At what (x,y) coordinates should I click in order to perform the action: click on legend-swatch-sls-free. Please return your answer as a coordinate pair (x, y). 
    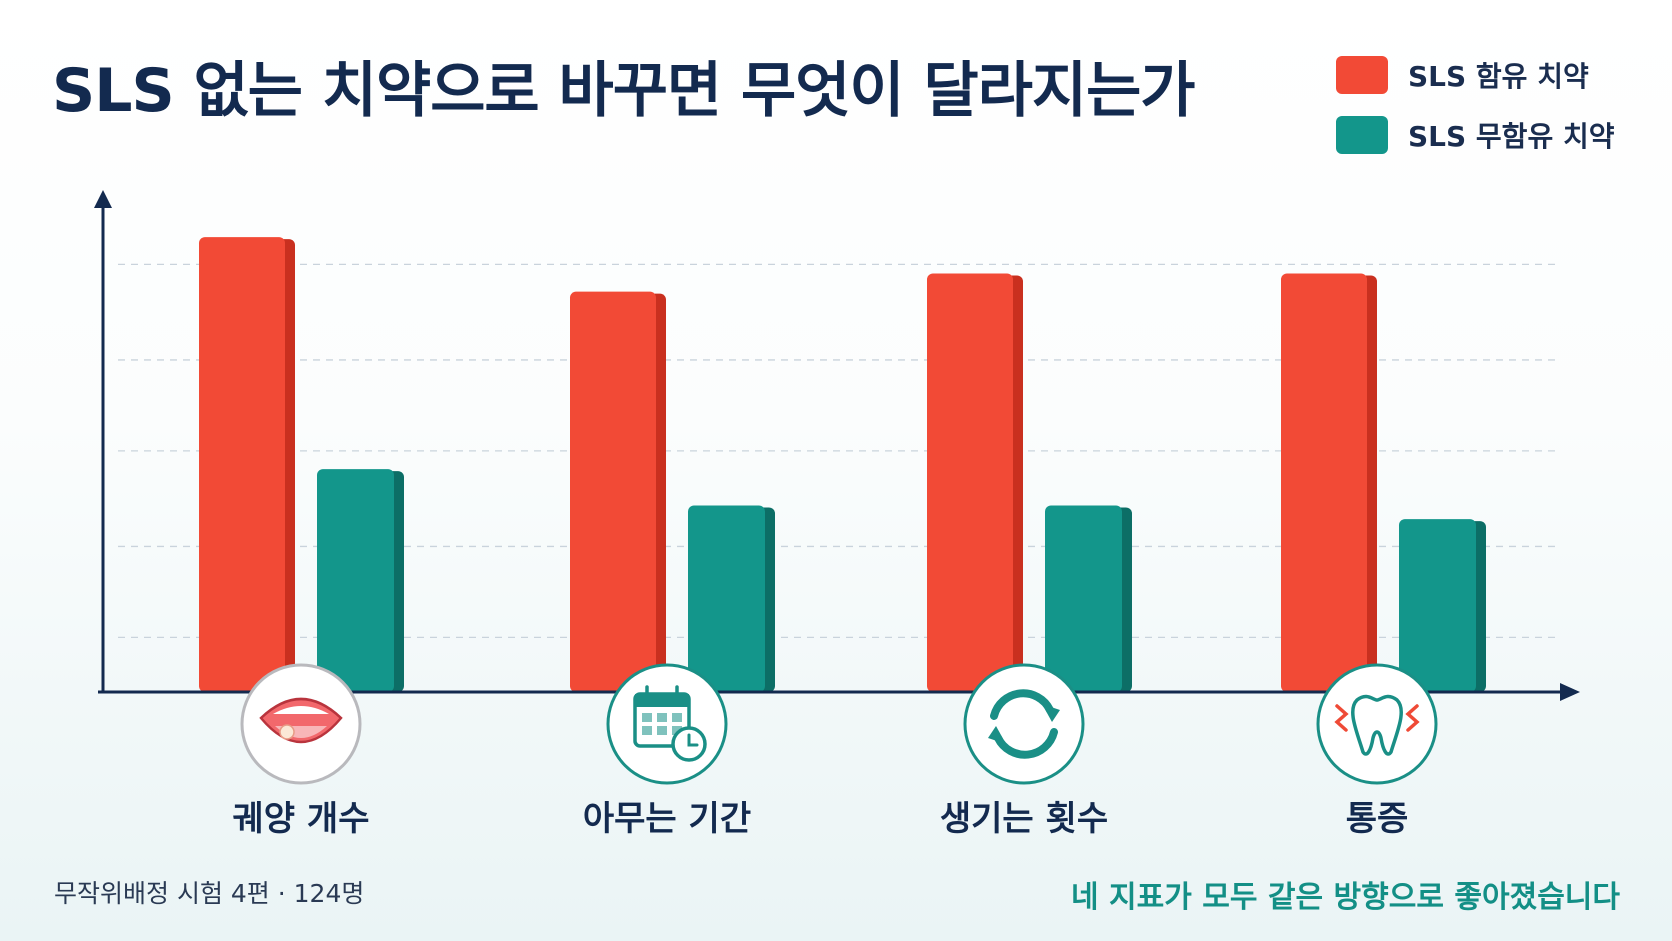
    Looking at the image, I should click on (1362, 135).